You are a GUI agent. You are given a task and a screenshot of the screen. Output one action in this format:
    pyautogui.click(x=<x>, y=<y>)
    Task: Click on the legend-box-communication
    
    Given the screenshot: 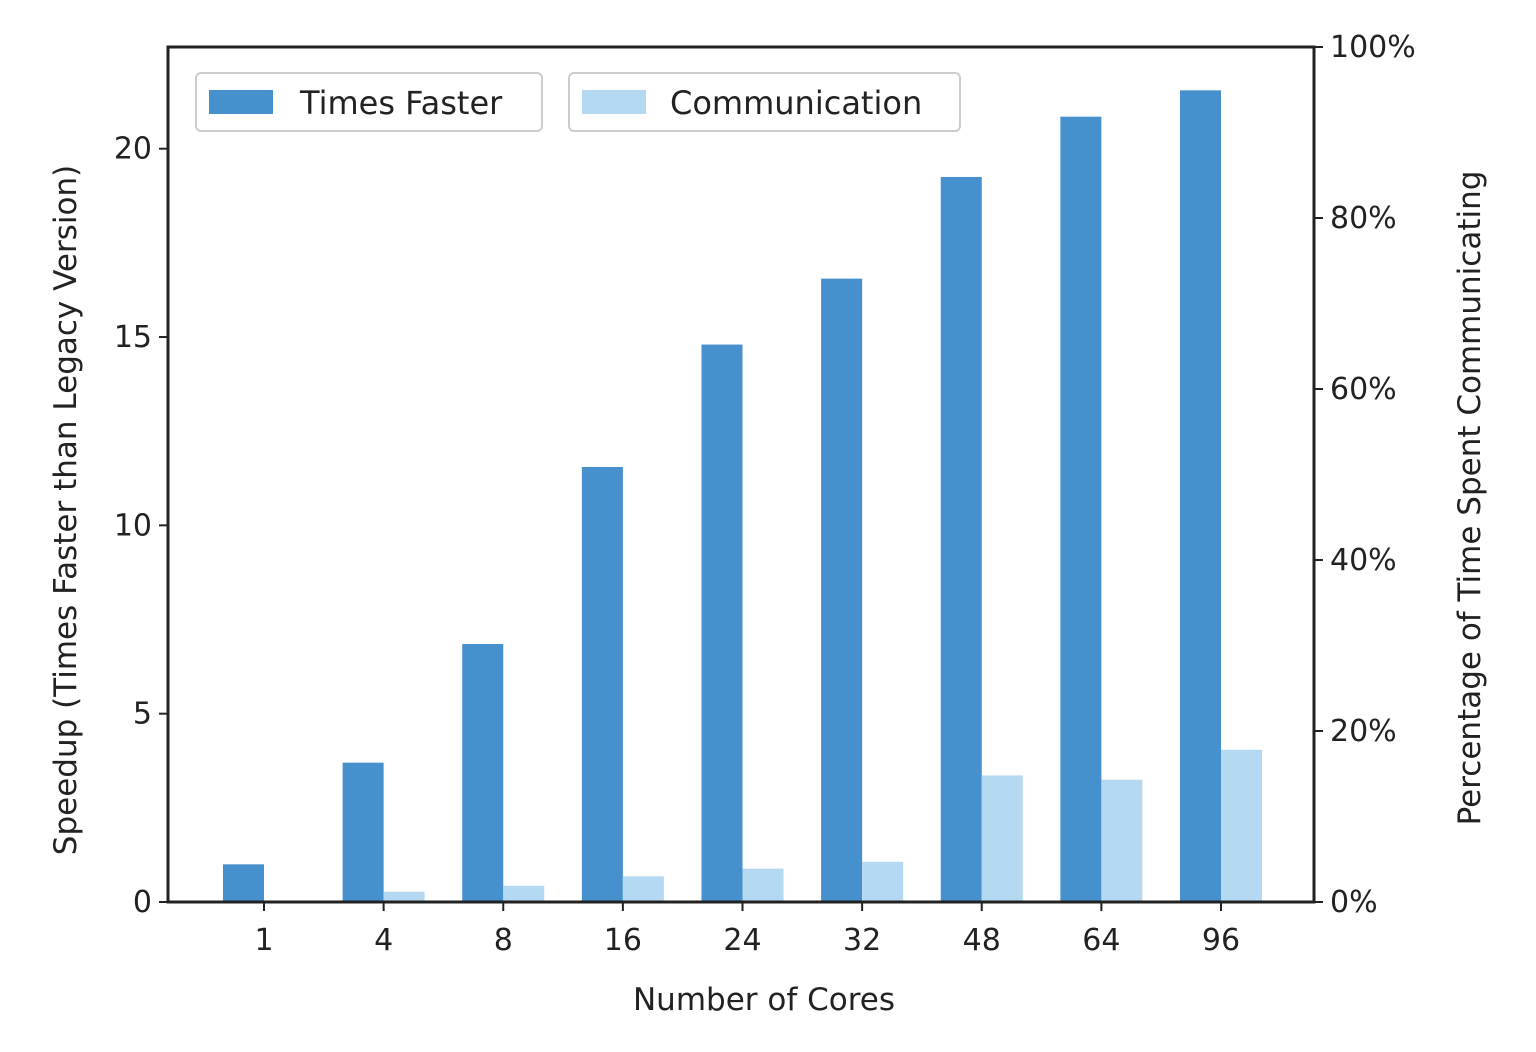 What is the action you would take?
    pyautogui.click(x=764, y=102)
    